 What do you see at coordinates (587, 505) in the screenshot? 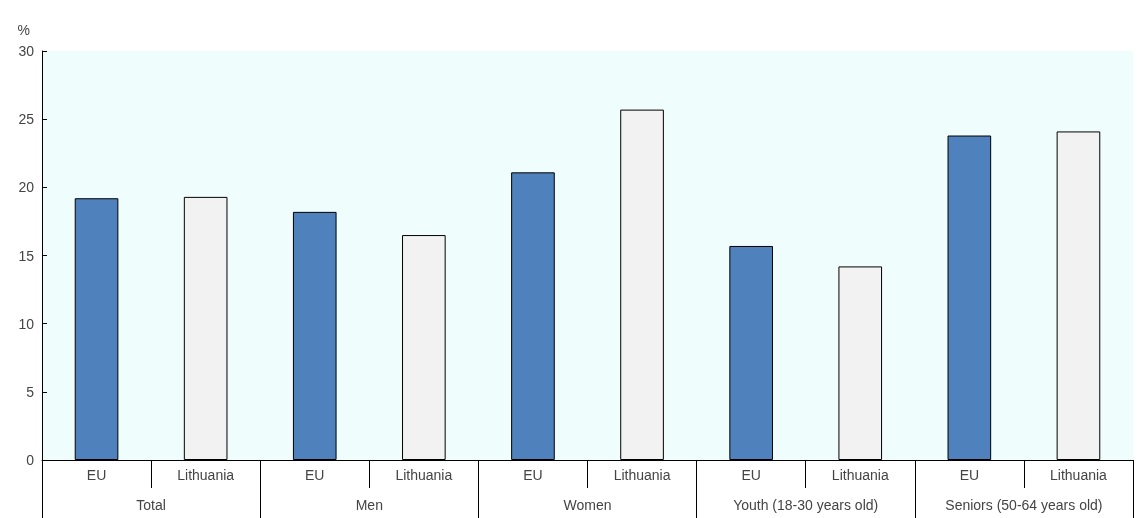
I see `text: Women` at bounding box center [587, 505].